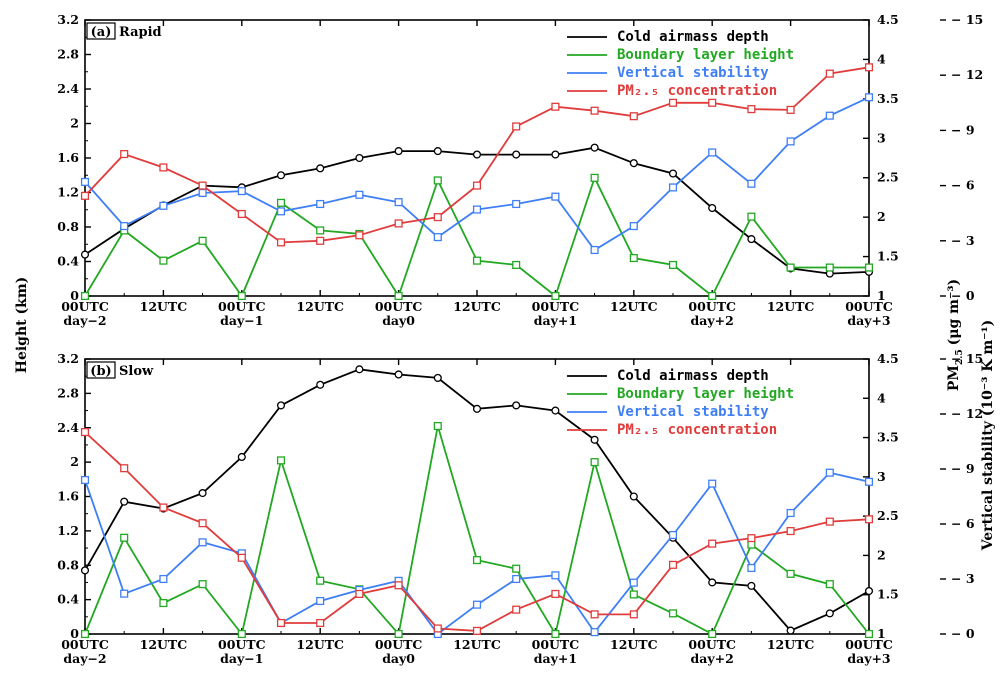  What do you see at coordinates (967, 413) in the screenshot?
I see `stab-tick-label: − 12` at bounding box center [967, 413].